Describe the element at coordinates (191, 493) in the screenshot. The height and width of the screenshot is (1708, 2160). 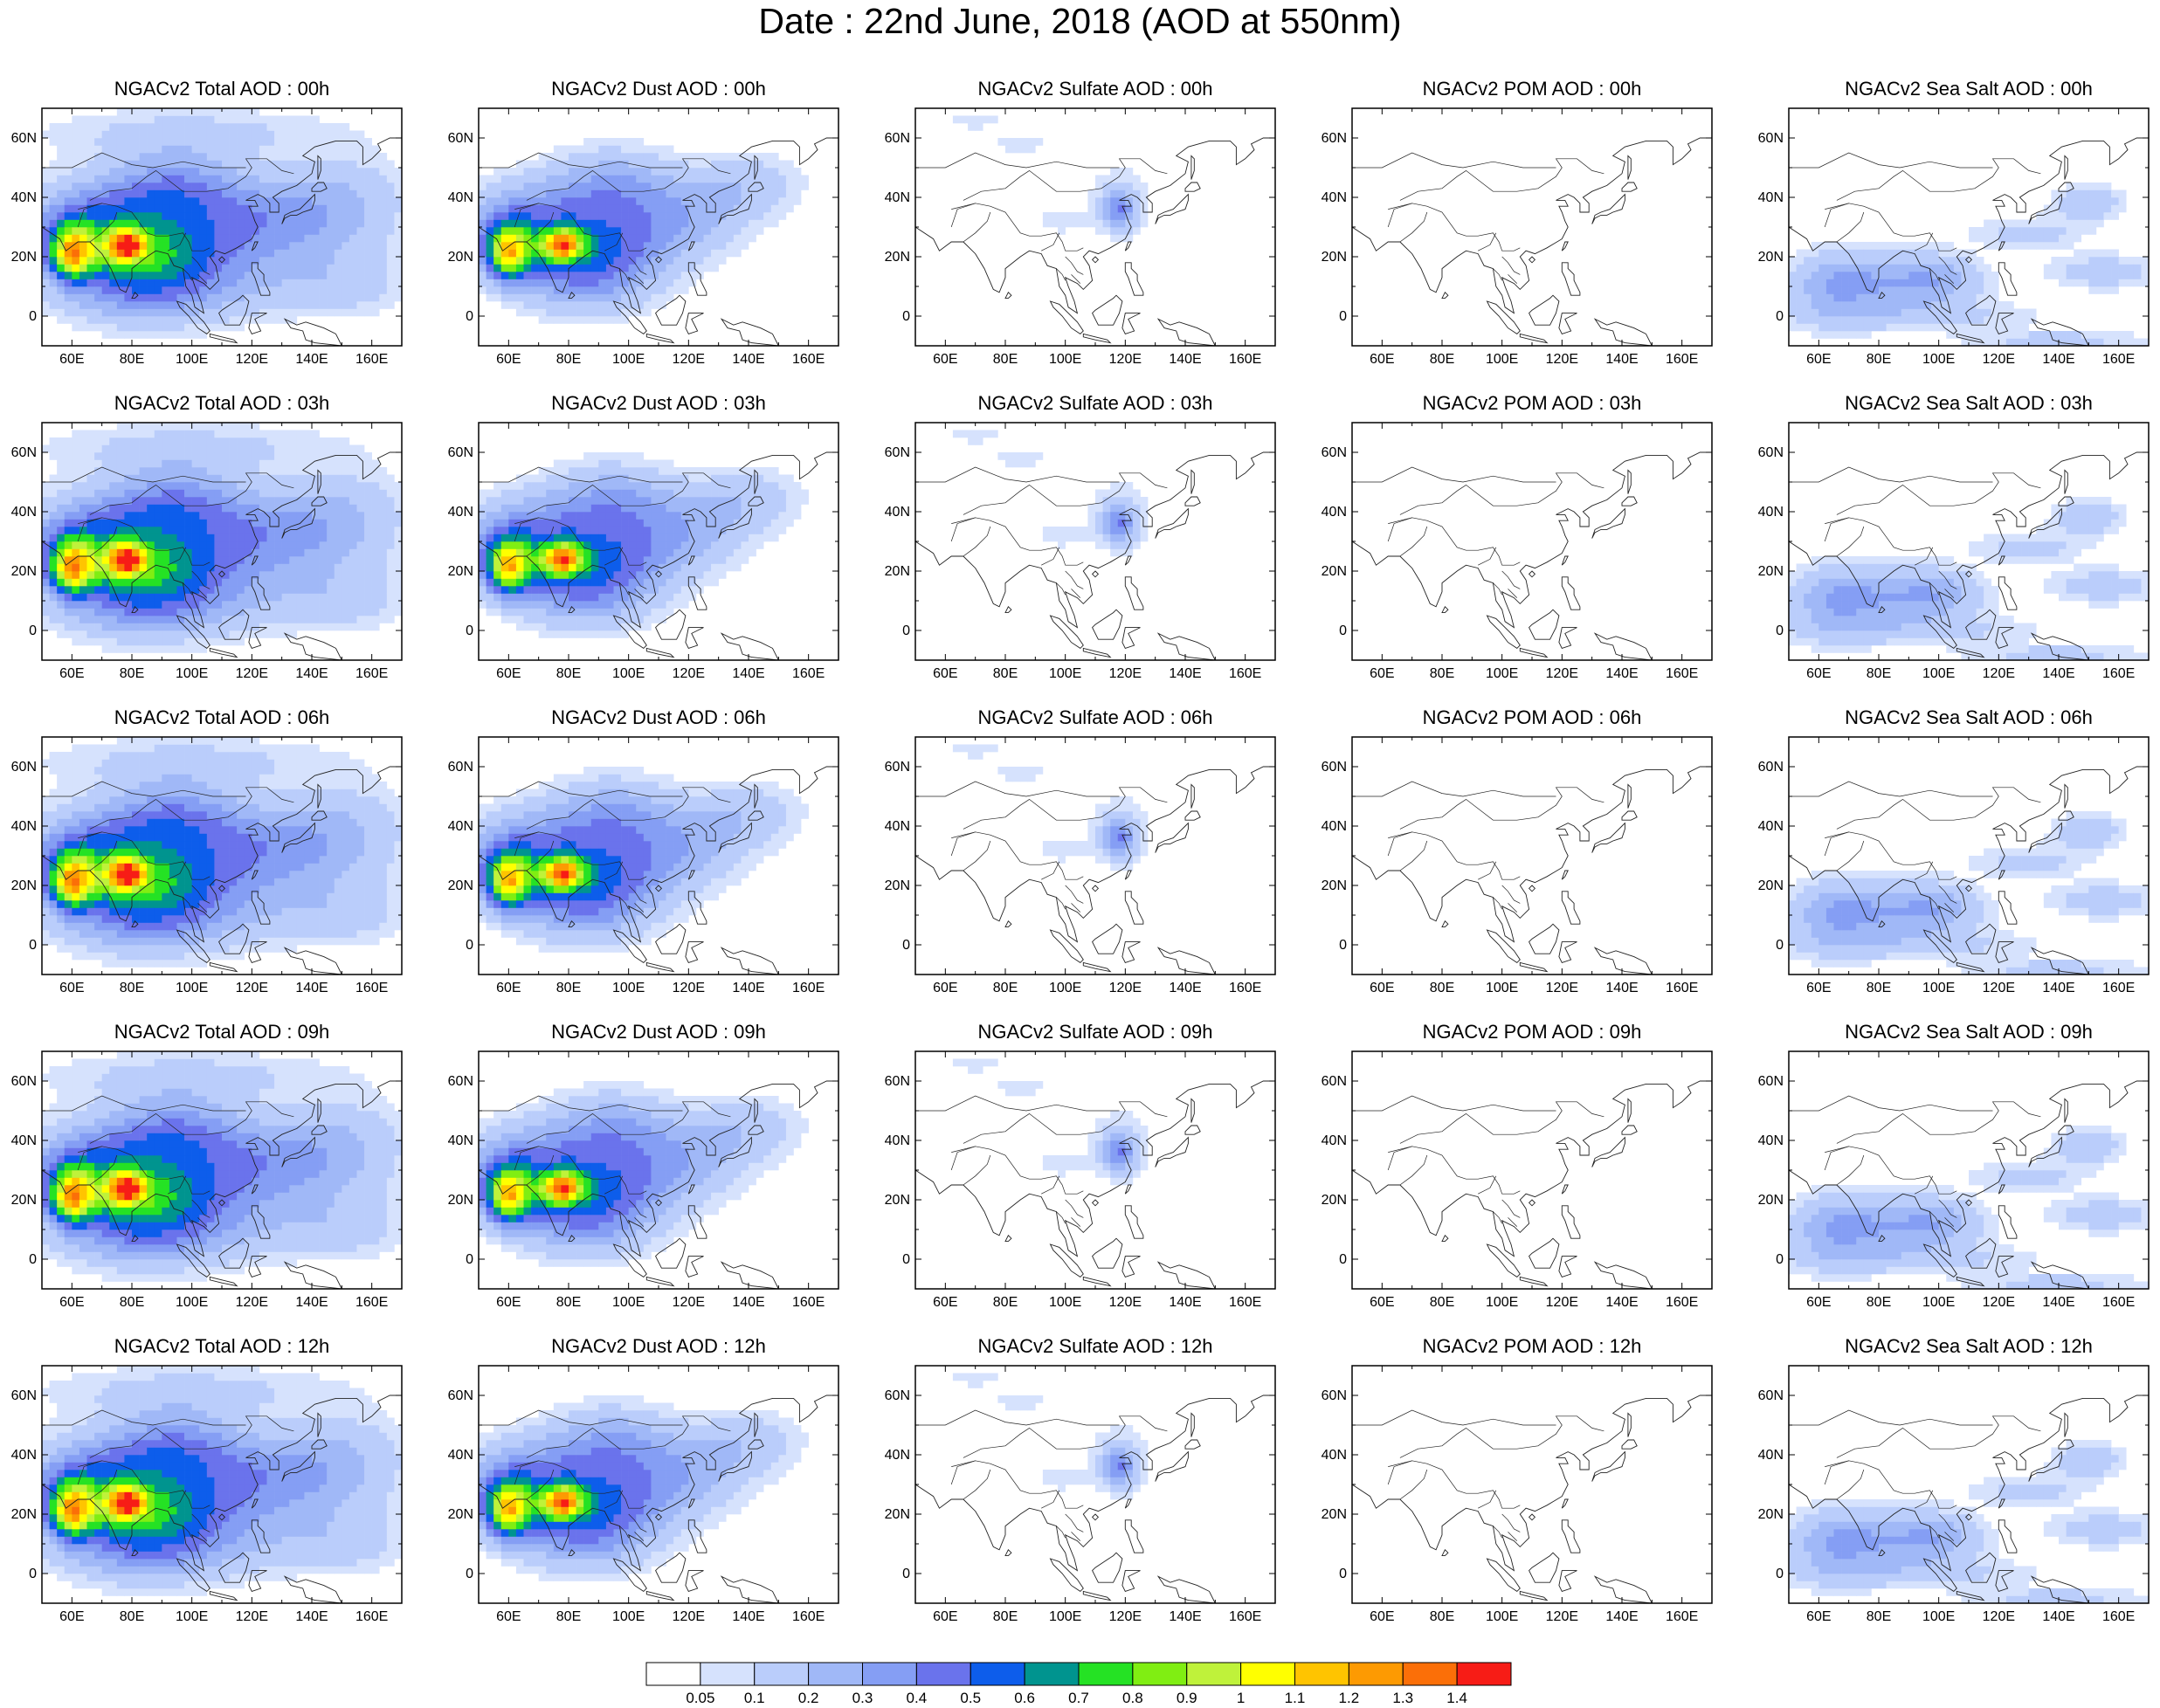
I see `country-border` at that location.